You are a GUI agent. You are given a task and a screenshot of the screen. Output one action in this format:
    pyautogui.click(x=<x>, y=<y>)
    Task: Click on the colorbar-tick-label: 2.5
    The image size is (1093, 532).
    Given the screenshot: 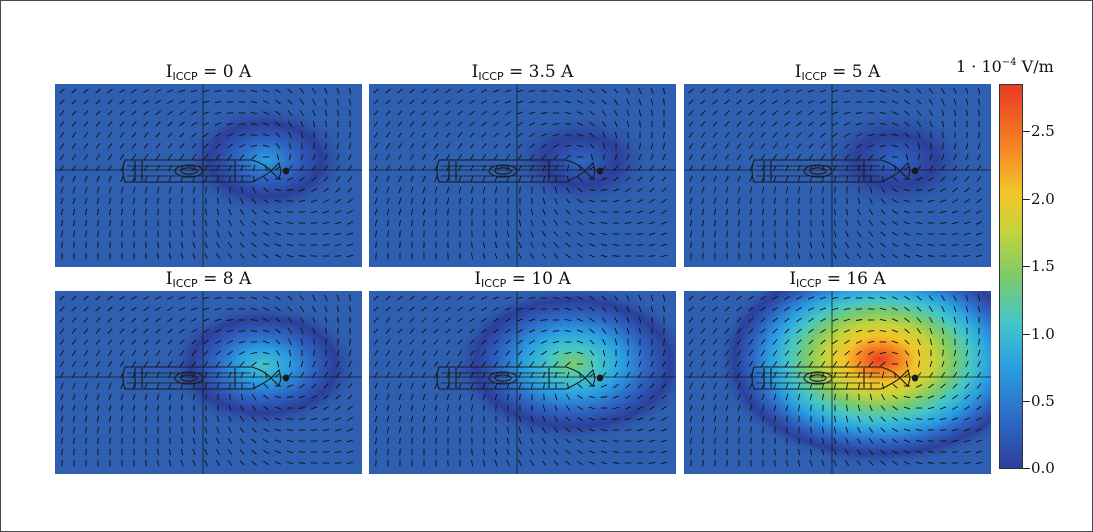 What is the action you would take?
    pyautogui.click(x=1043, y=131)
    